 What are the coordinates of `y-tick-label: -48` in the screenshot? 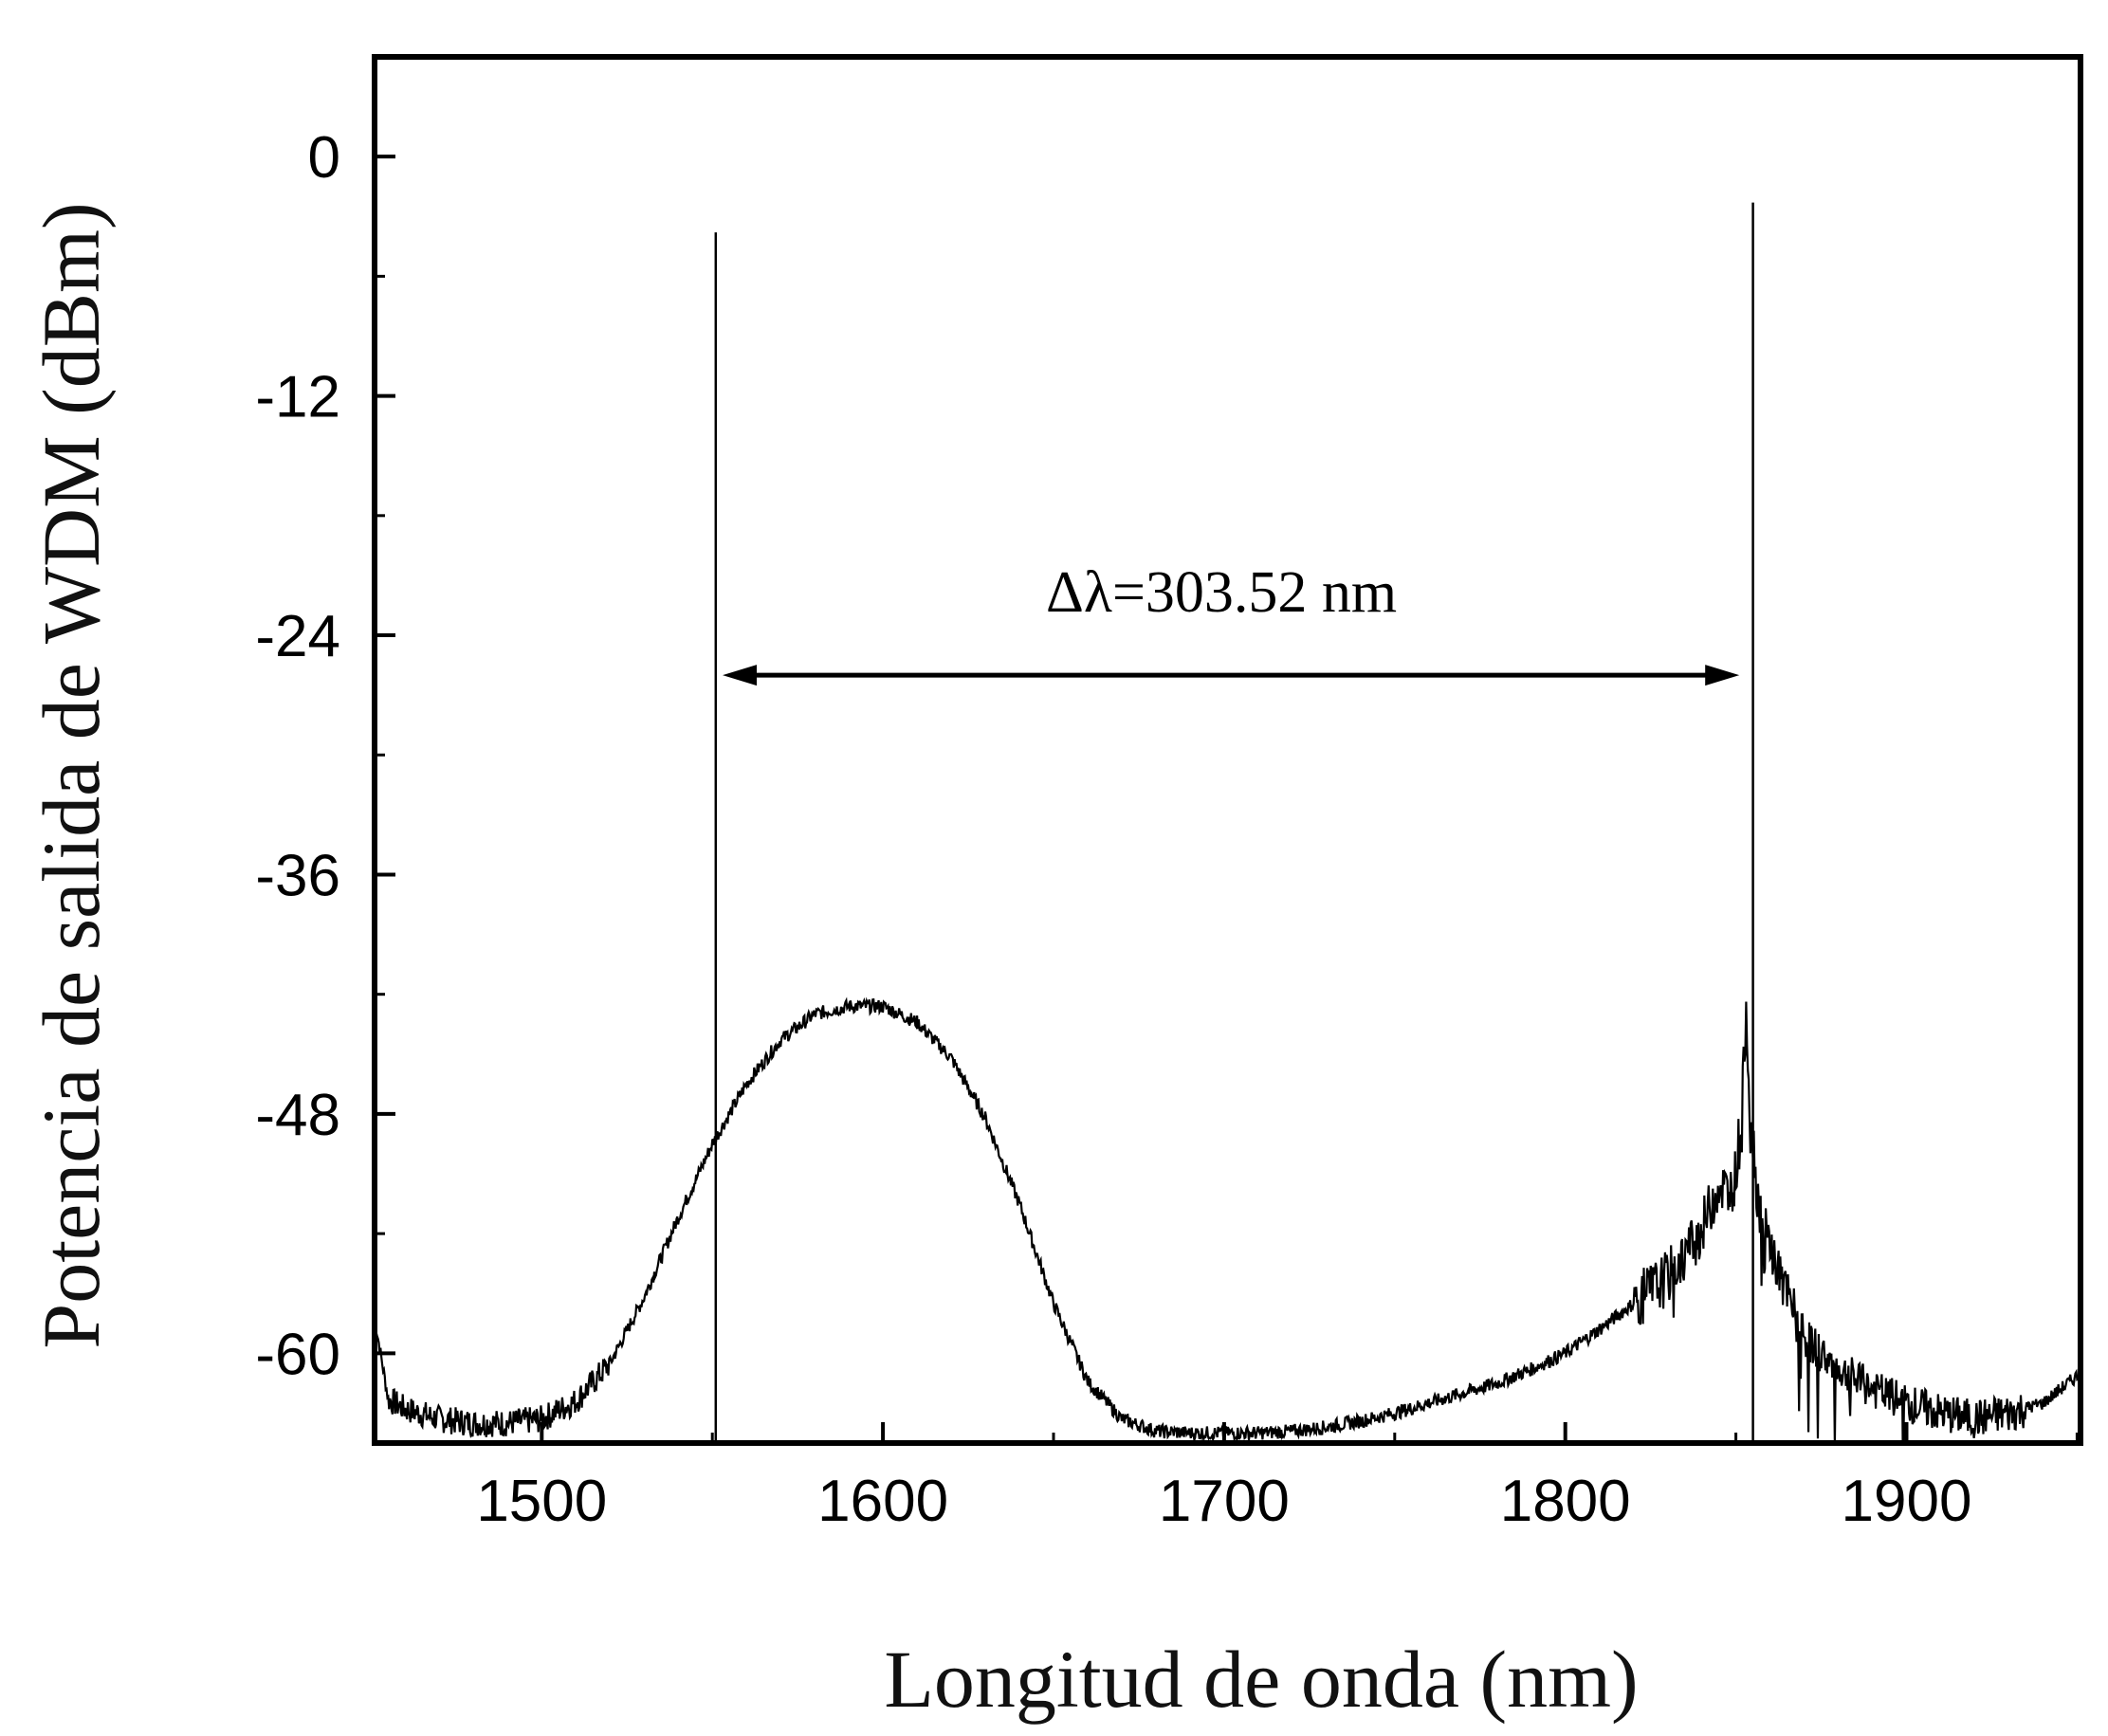 It's located at (297, 1115).